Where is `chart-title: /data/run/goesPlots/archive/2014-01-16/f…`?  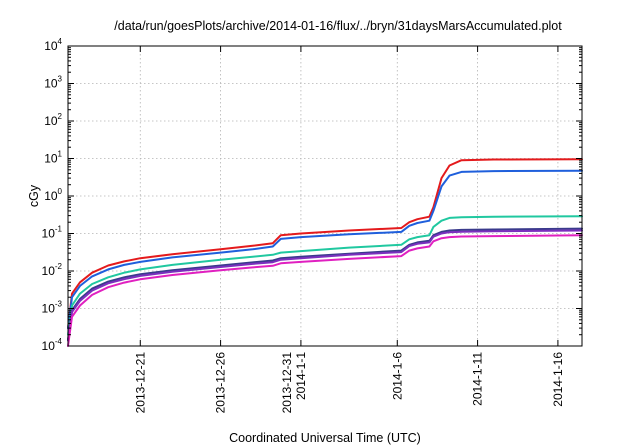 chart-title: /data/run/goesPlots/archive/2014-01-16/f… is located at coordinates (338, 26).